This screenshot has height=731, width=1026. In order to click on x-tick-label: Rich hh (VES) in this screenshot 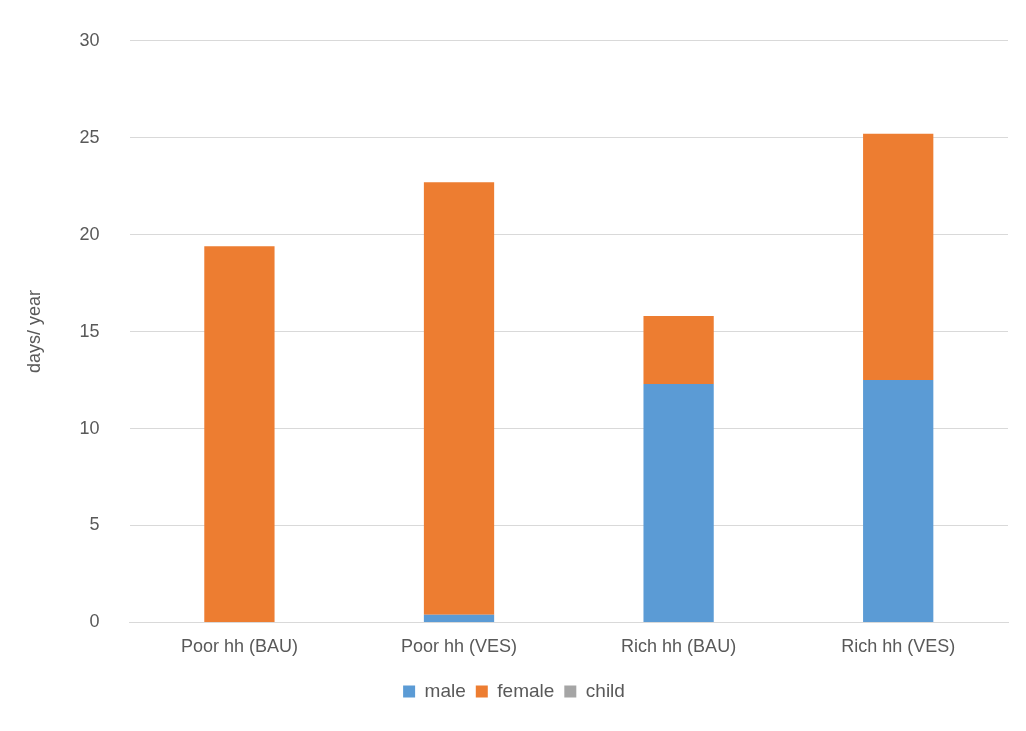, I will do `click(898, 646)`.